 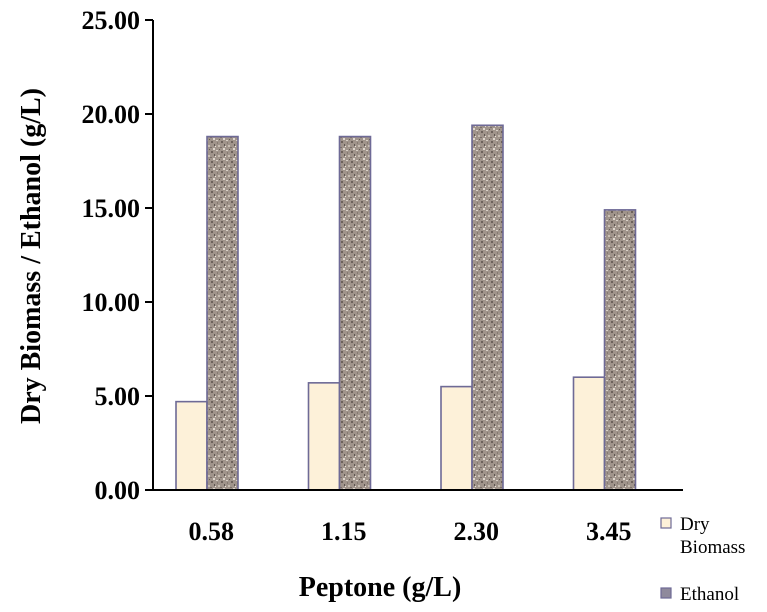 What do you see at coordinates (712, 547) in the screenshot?
I see `legend-label: Biomass` at bounding box center [712, 547].